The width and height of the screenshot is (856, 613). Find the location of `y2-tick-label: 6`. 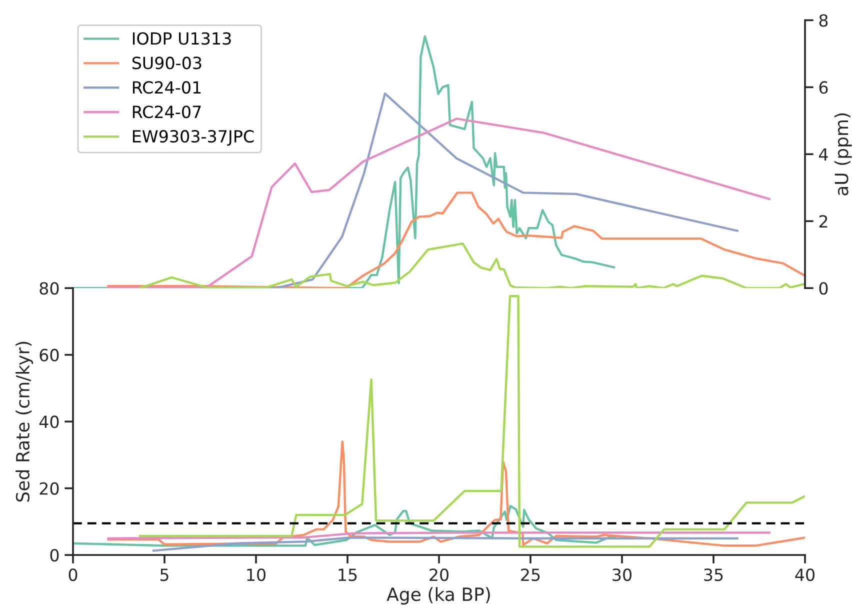

y2-tick-label: 6 is located at coordinates (823, 87).